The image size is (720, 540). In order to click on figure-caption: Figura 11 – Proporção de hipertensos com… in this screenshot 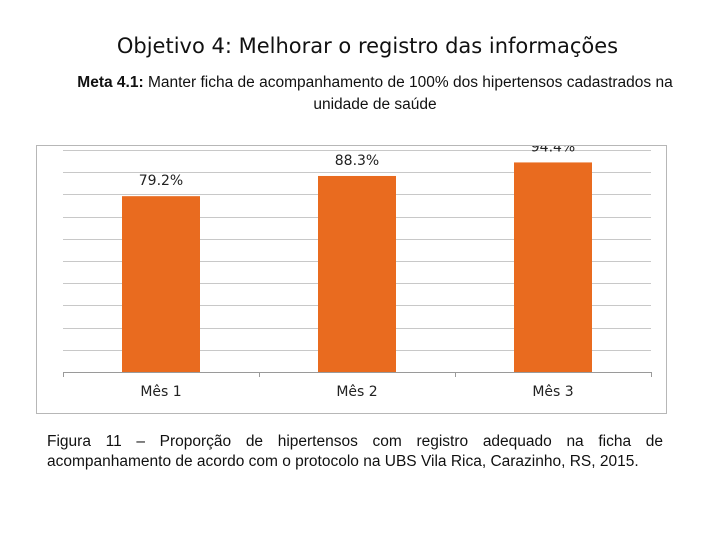, I will do `click(355, 451)`.